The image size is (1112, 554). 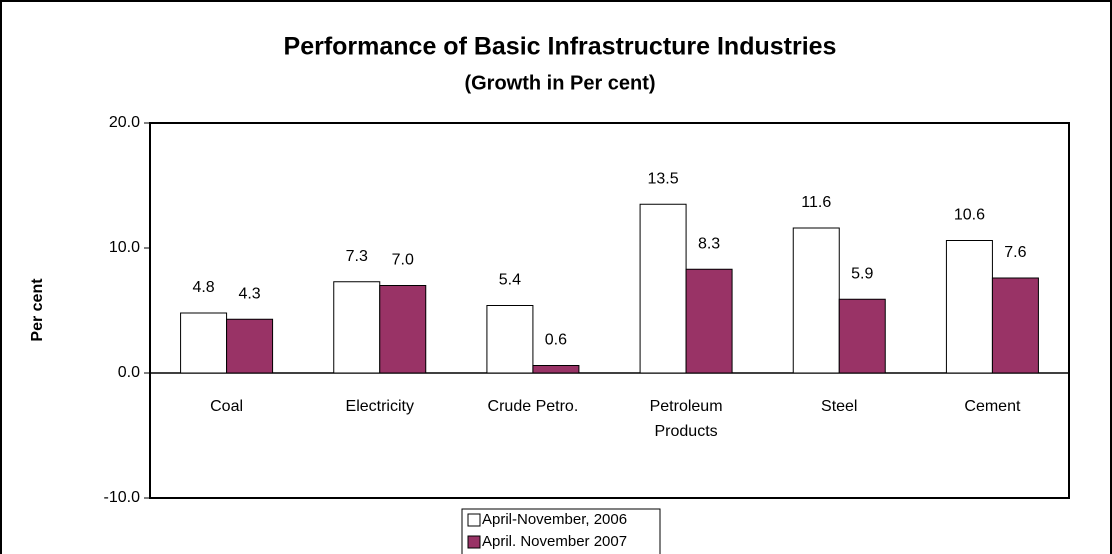 What do you see at coordinates (992, 406) in the screenshot?
I see `x-tick-label: Cement` at bounding box center [992, 406].